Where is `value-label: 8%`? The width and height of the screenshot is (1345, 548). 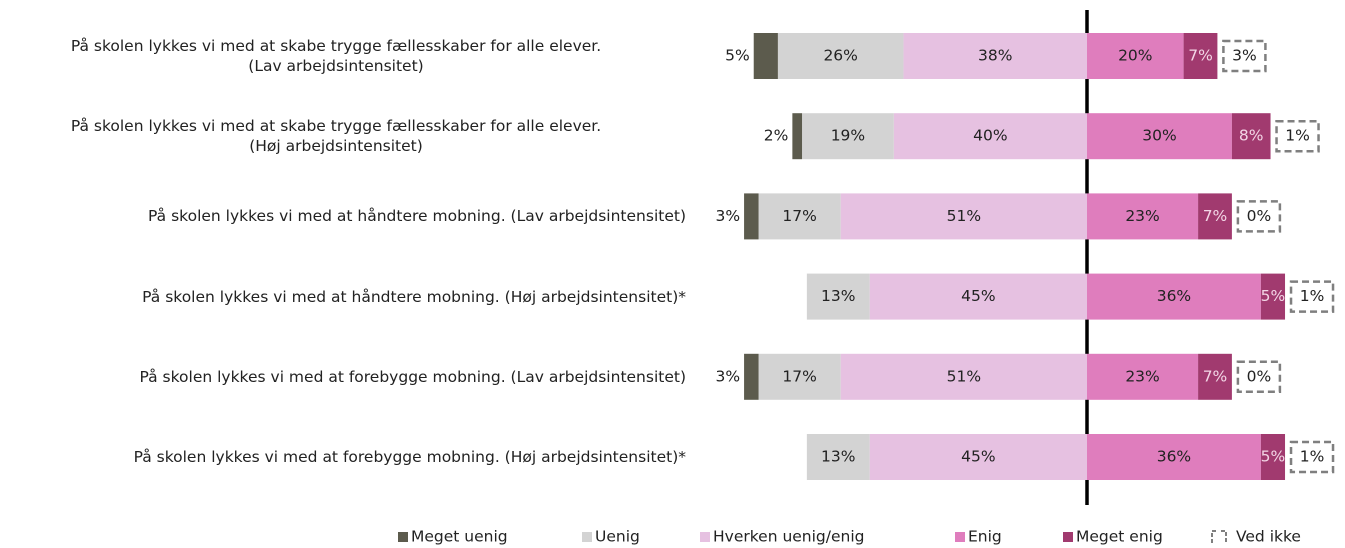
value-label: 8% is located at coordinates (1251, 136).